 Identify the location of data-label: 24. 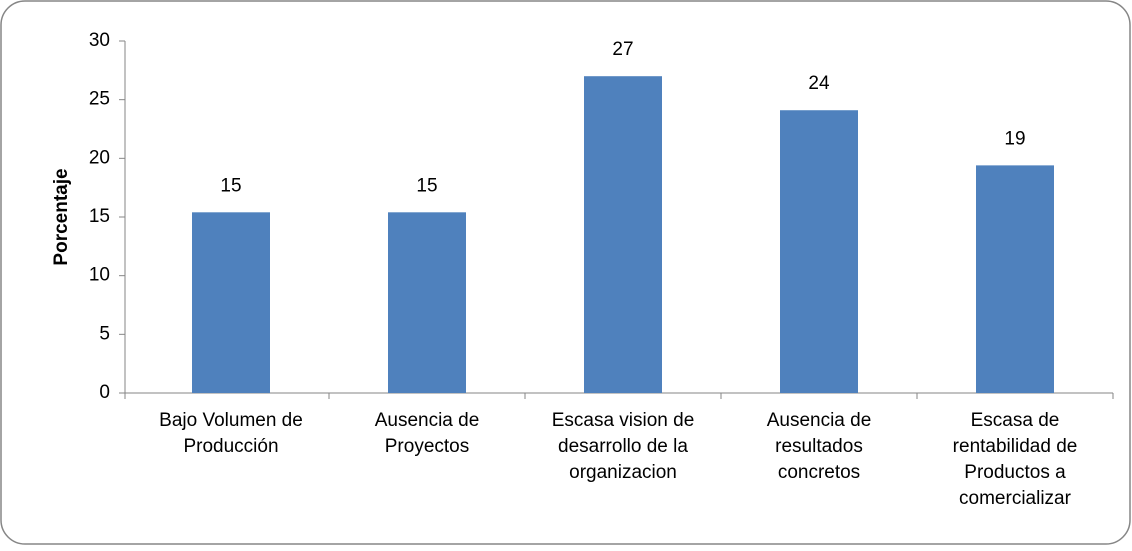
(819, 83).